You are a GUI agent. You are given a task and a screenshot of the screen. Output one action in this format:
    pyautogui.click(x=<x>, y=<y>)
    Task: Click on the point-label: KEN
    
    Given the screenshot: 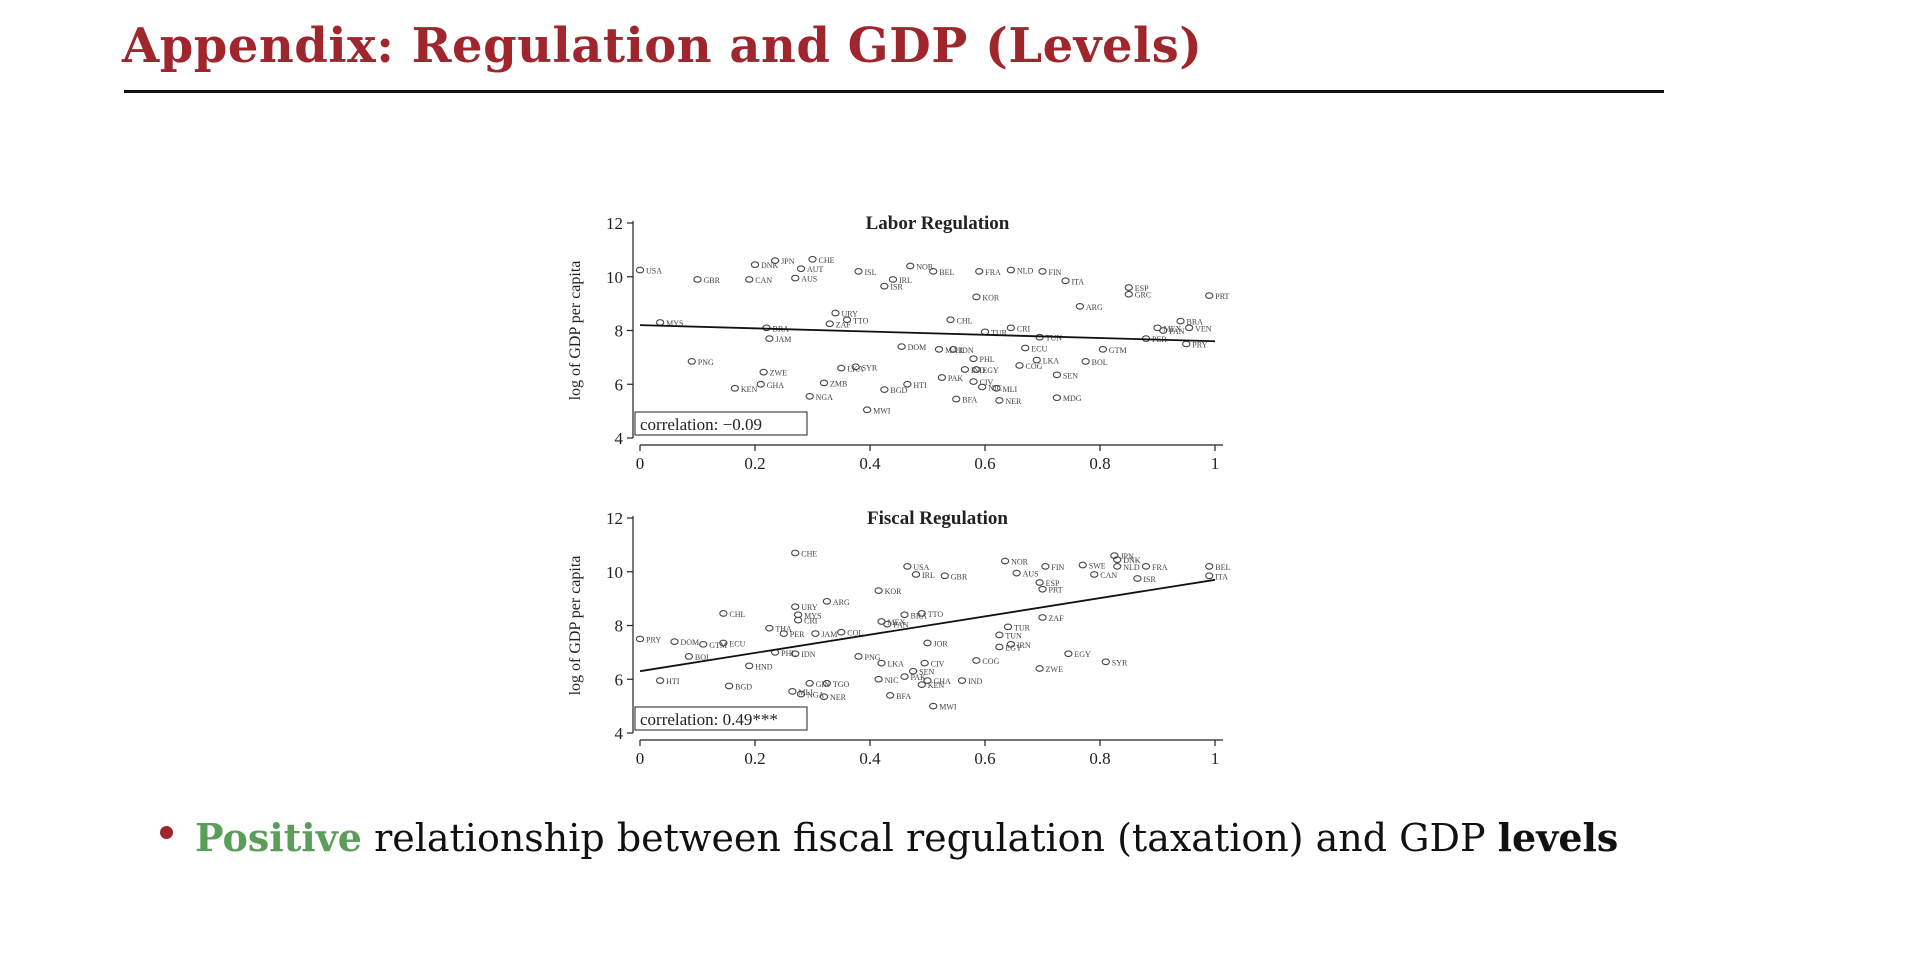 What is the action you would take?
    pyautogui.click(x=936, y=685)
    